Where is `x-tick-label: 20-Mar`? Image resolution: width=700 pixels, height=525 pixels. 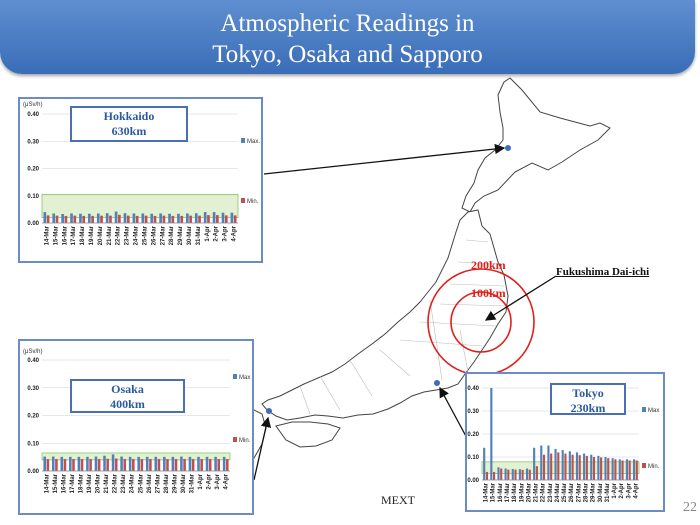 x-tick-label: 20-Mar is located at coordinates (529, 492).